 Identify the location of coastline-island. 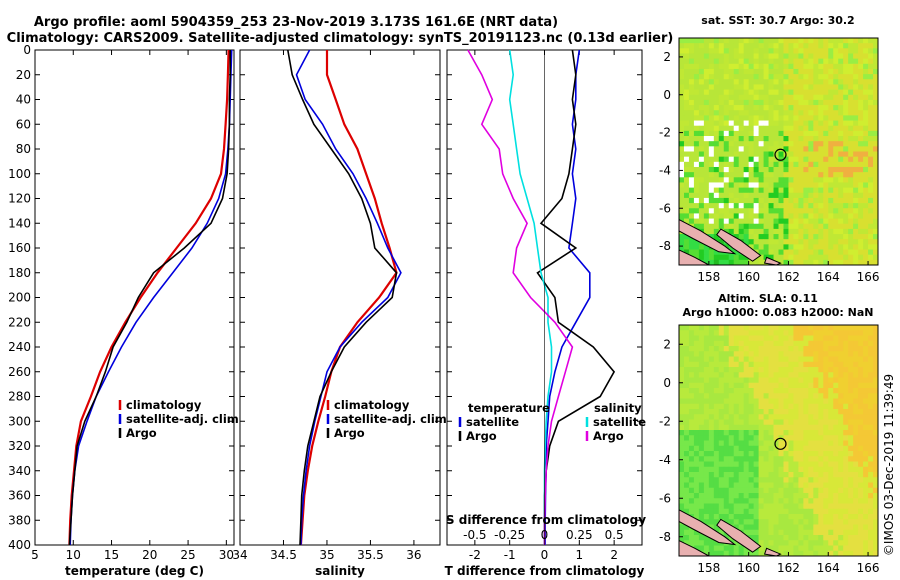
(707, 236).